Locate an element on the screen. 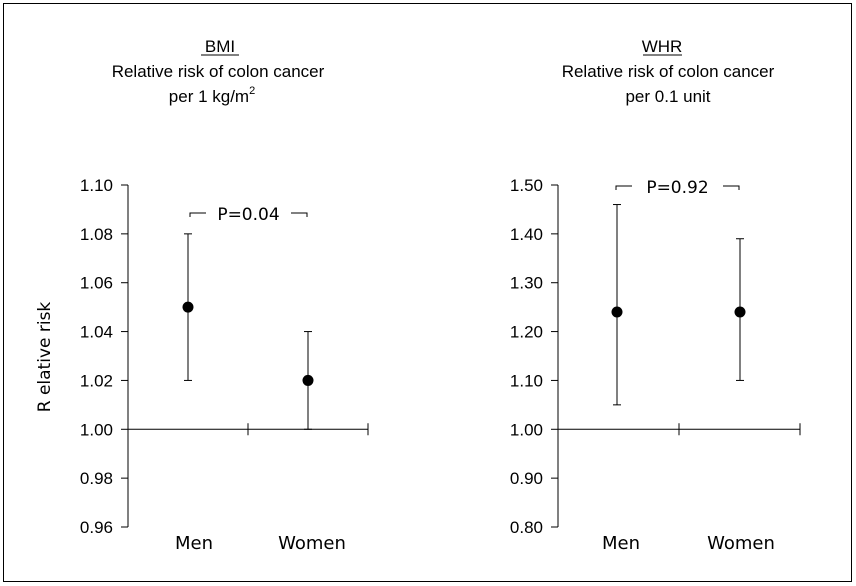 This screenshot has width=856, height=586. bmi-unit: per 1 kg/m2 is located at coordinates (212, 95).